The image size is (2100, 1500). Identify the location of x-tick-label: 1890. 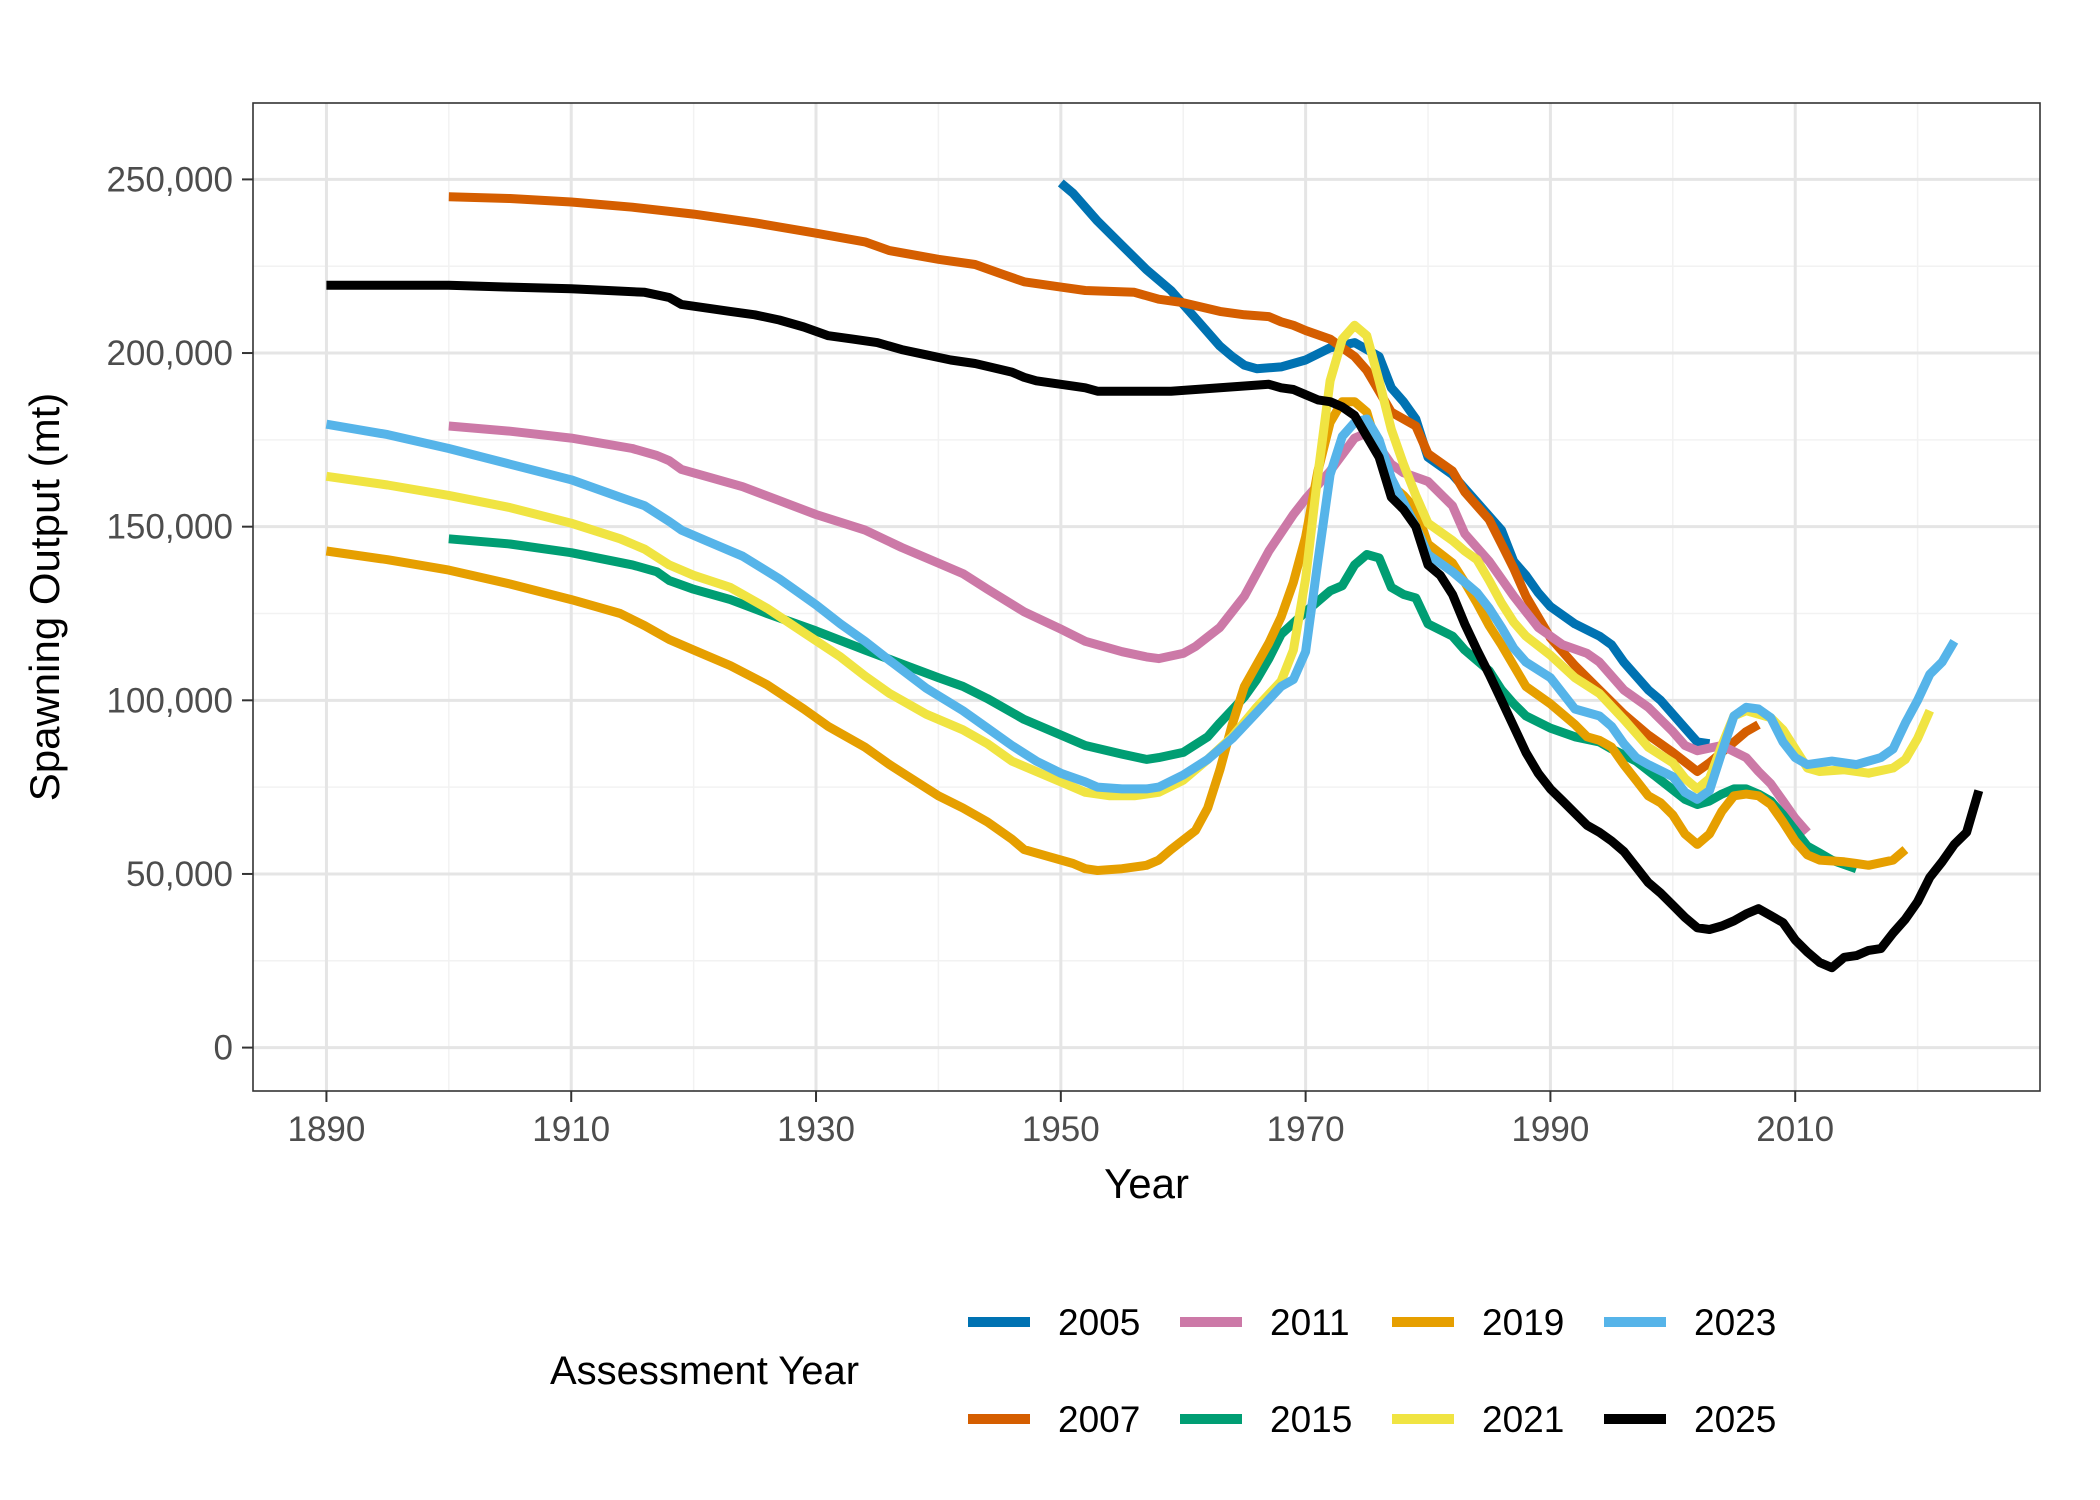
(327, 1129).